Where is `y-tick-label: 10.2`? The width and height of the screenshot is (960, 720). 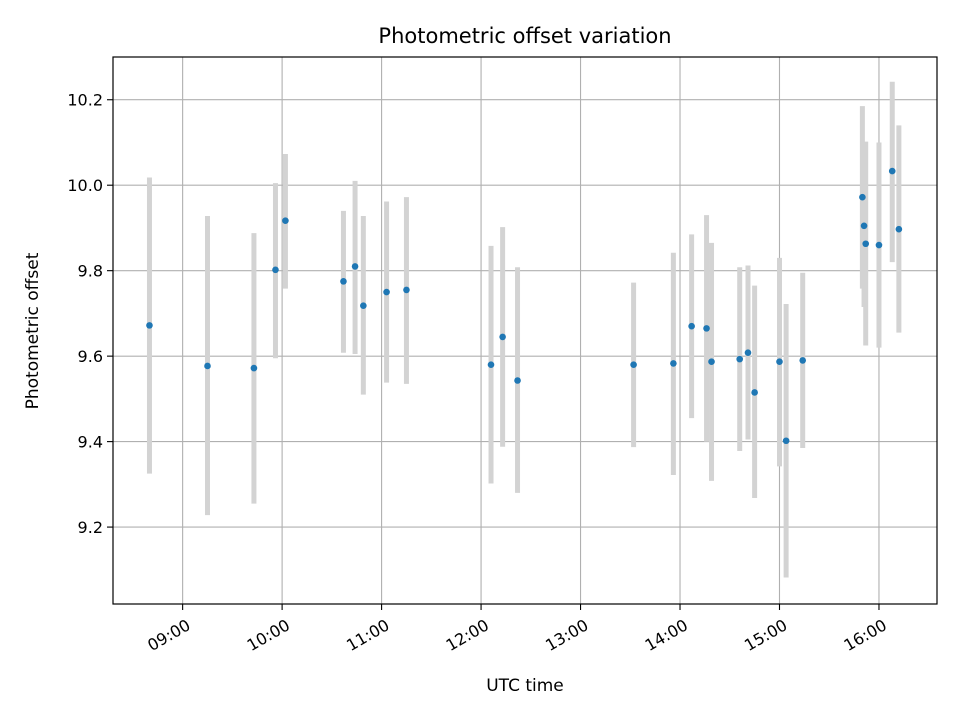
y-tick-label: 10.2 is located at coordinates (85, 100).